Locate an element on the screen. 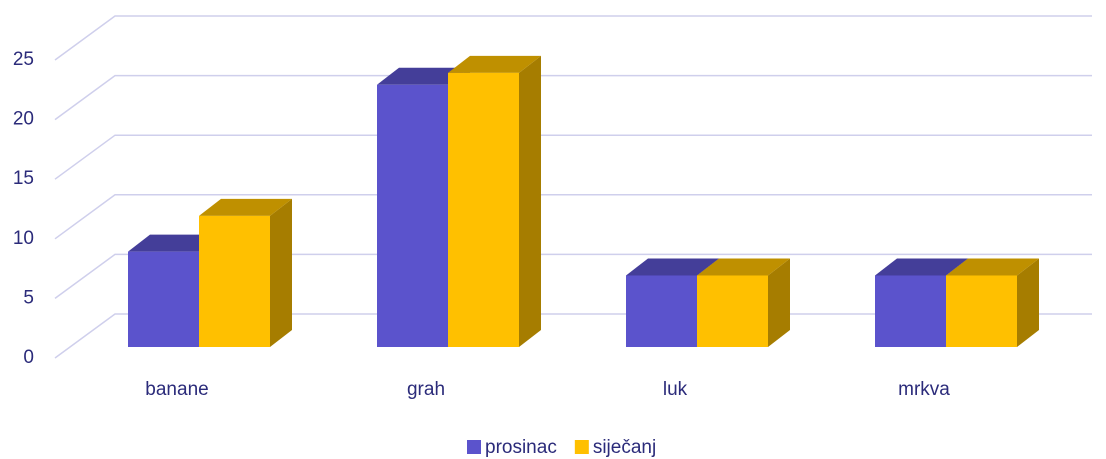 The image size is (1106, 459). y-tick-label: 10 is located at coordinates (23, 238).